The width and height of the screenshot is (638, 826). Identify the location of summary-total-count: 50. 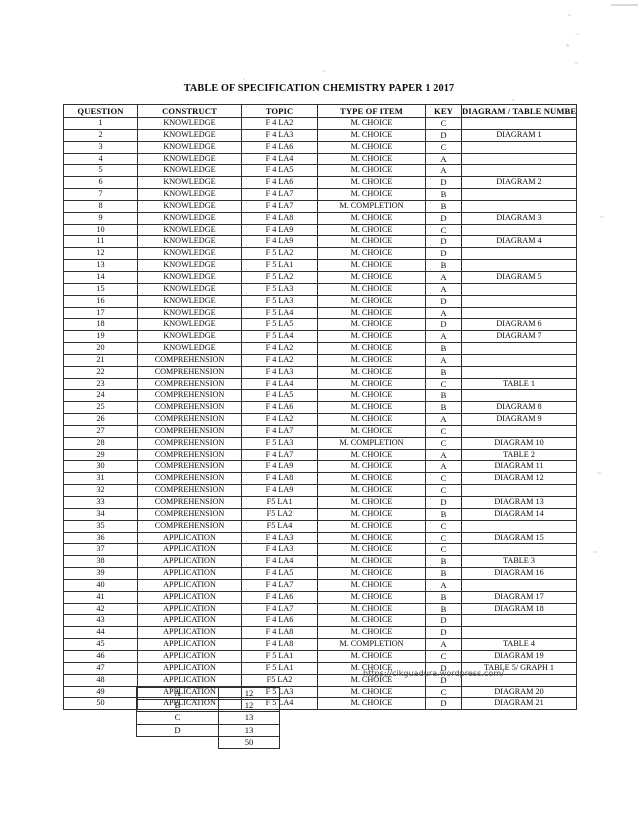
(249, 742).